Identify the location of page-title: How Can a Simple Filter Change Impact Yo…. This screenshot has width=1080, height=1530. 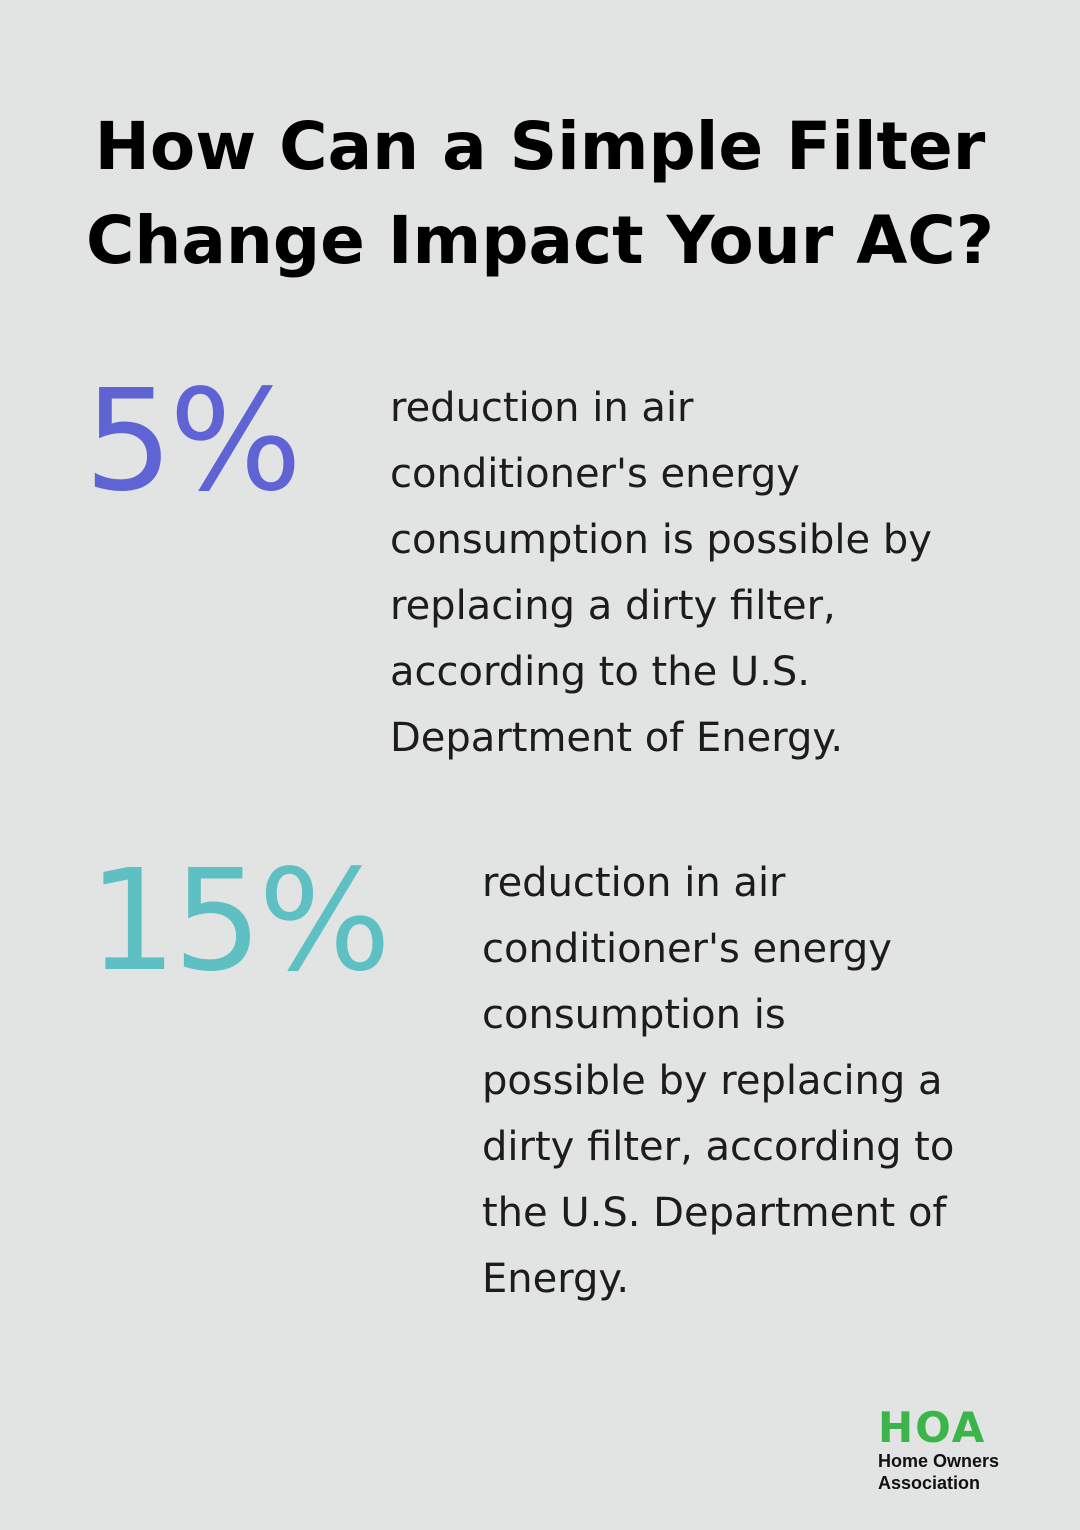
(540, 194).